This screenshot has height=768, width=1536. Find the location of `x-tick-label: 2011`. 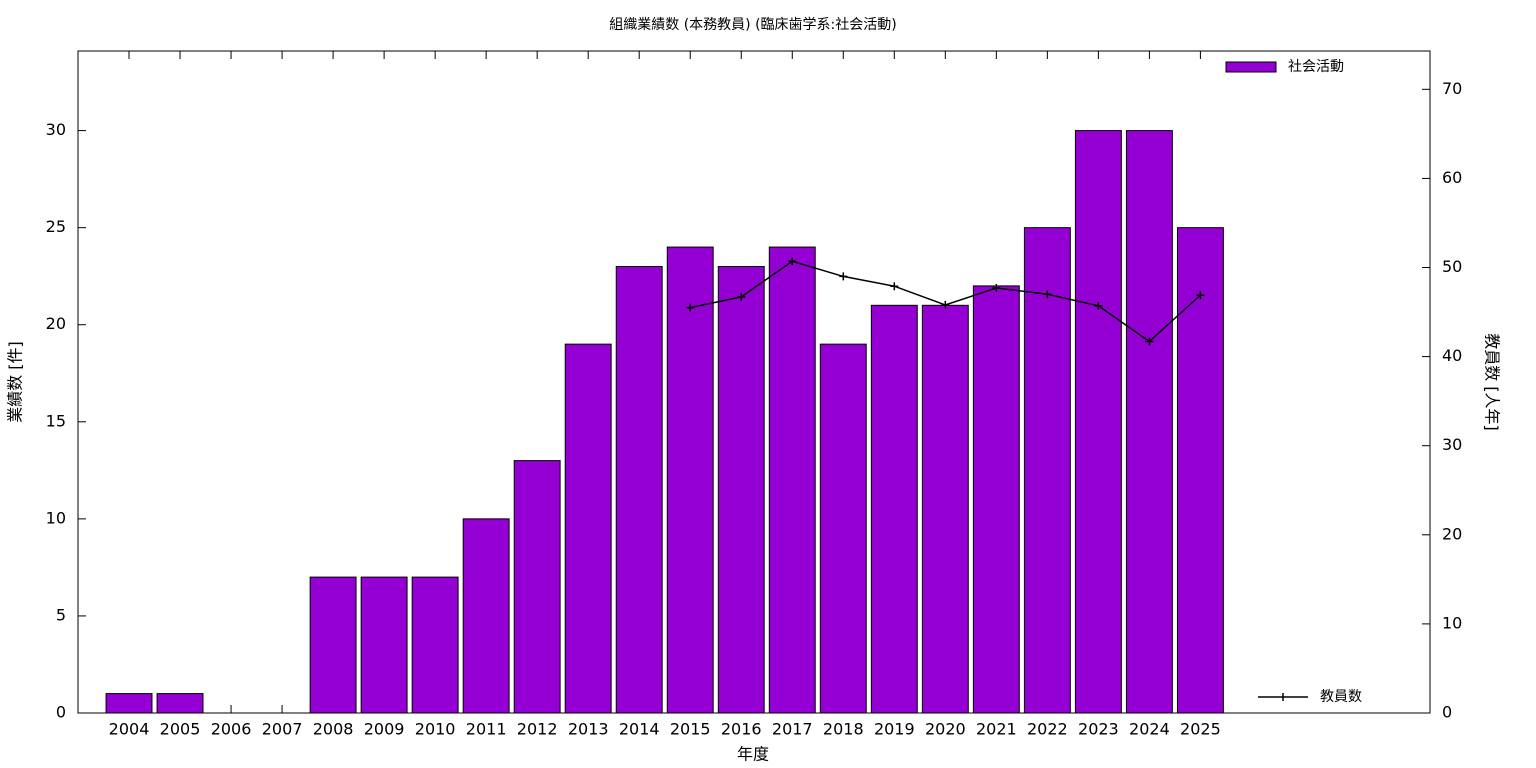

x-tick-label: 2011 is located at coordinates (486, 729).